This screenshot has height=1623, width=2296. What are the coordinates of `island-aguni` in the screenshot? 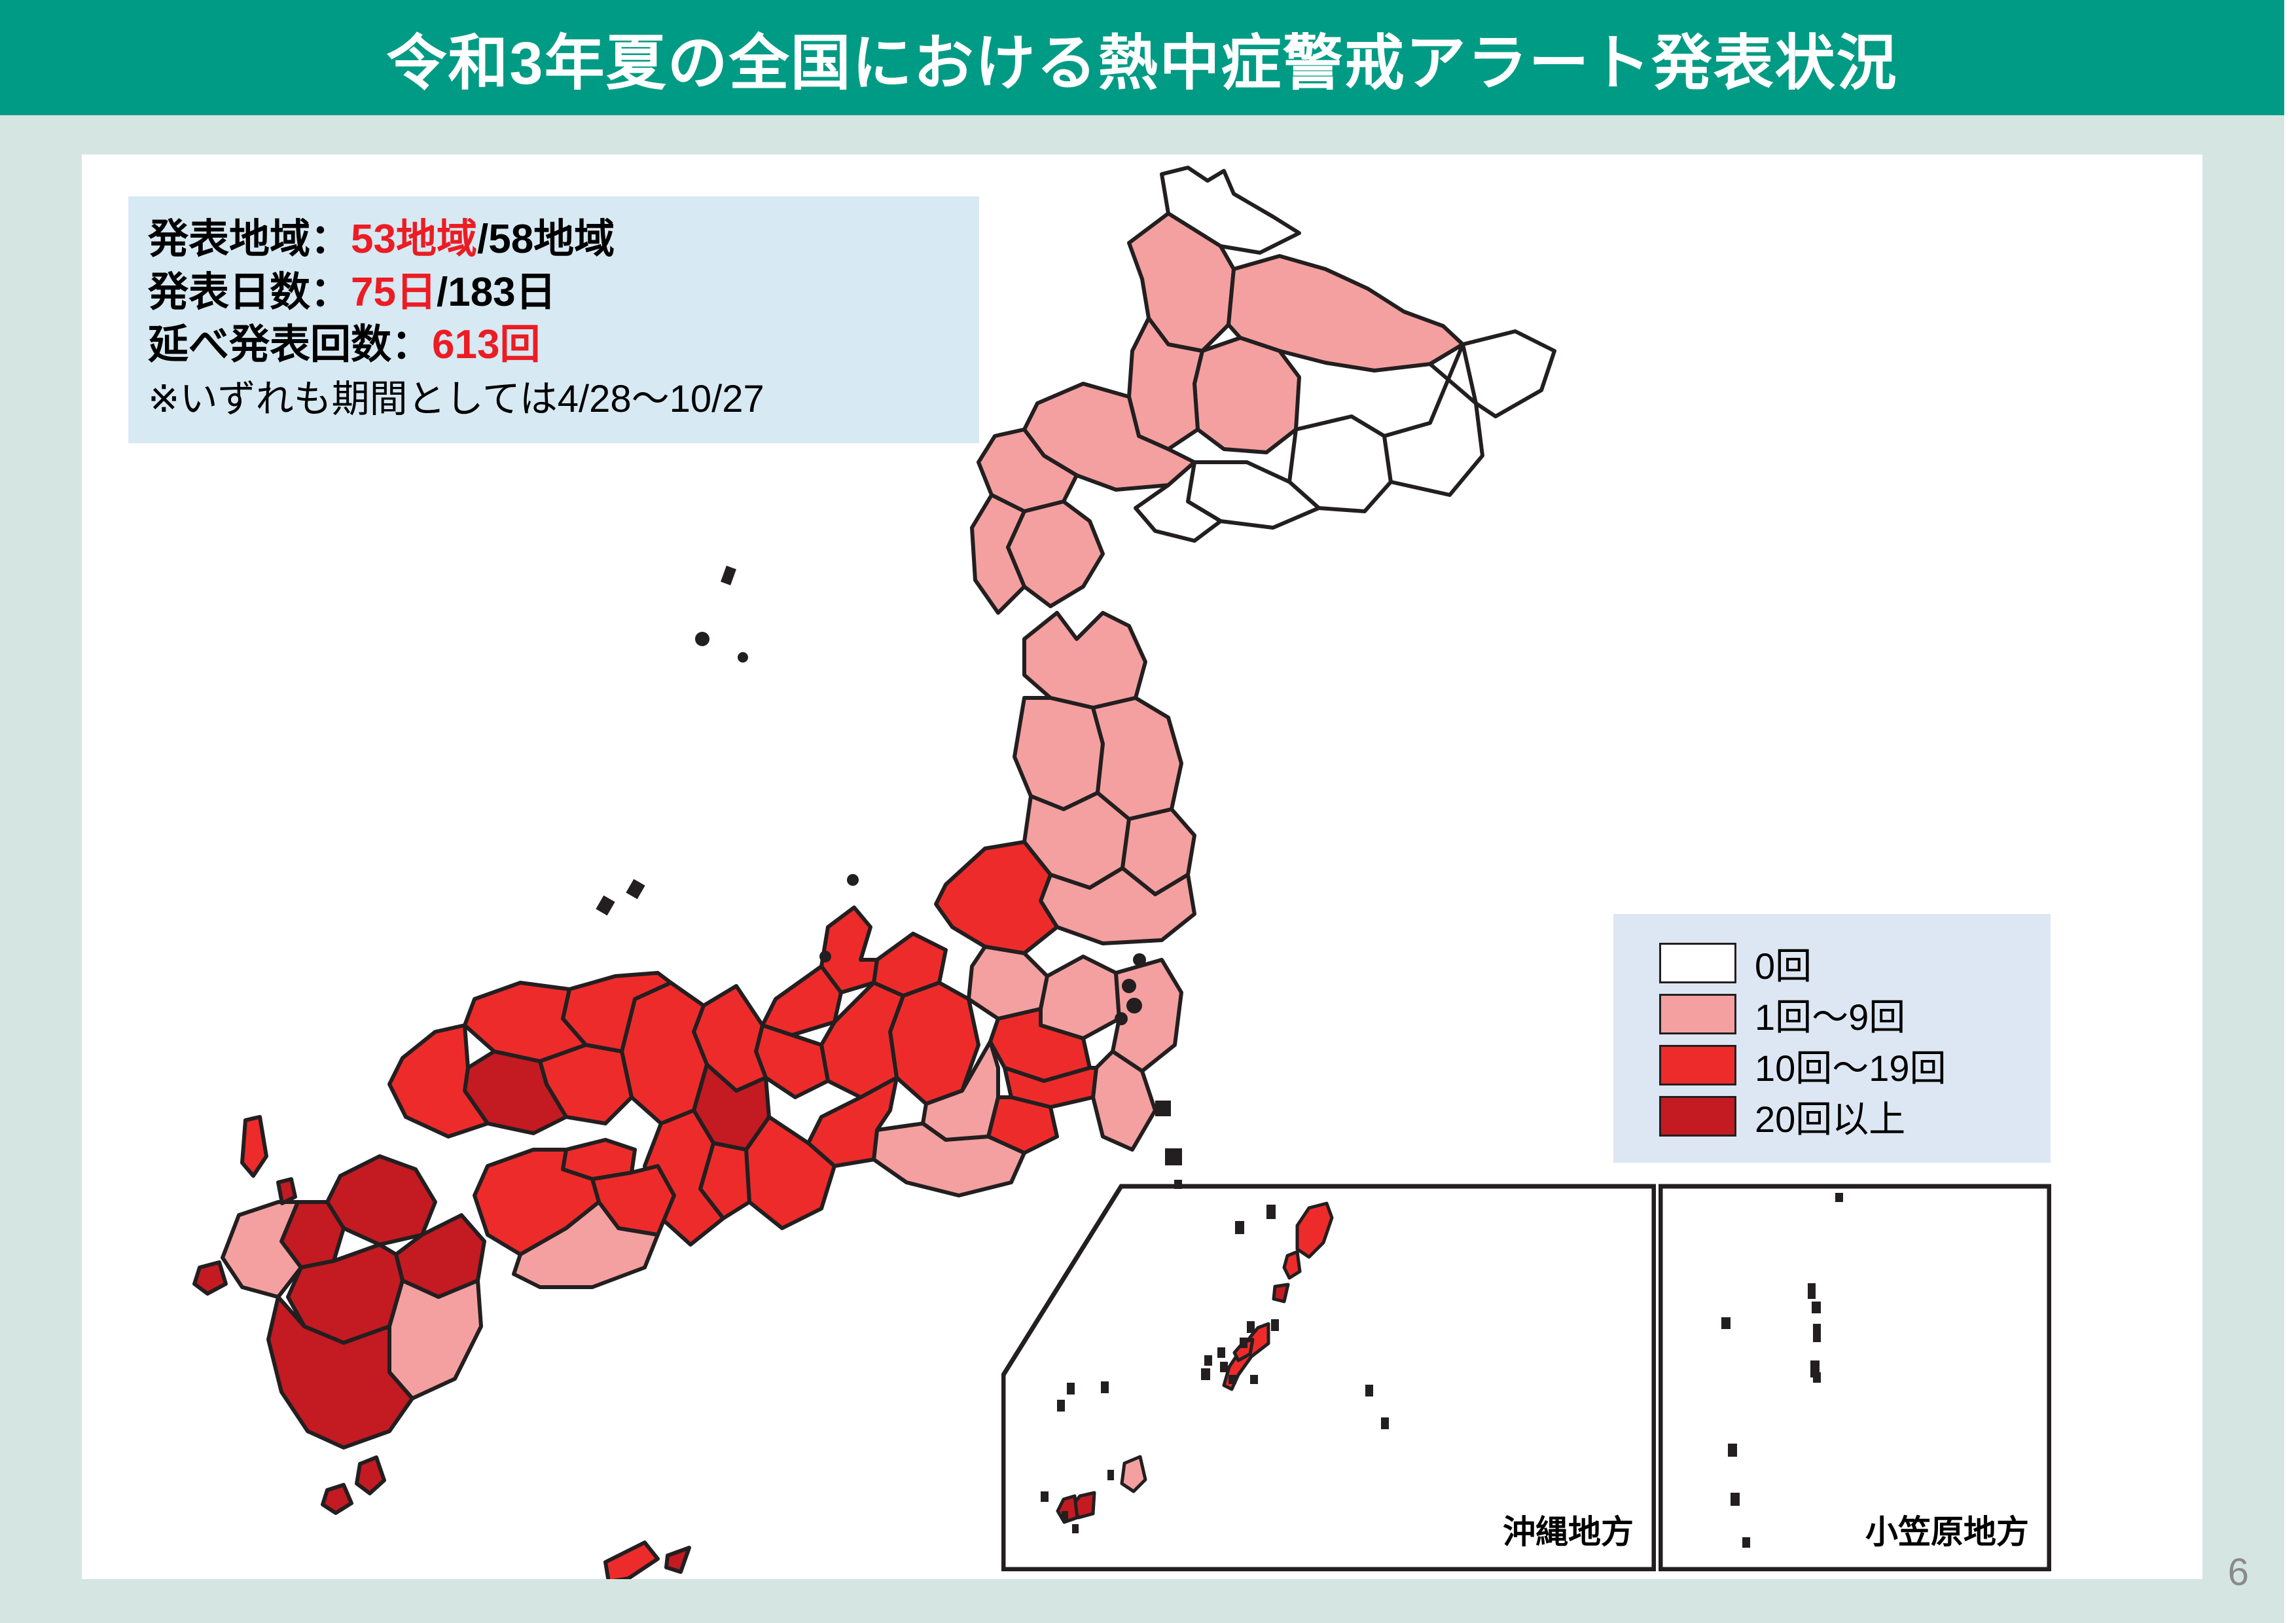 It's located at (1281, 1293).